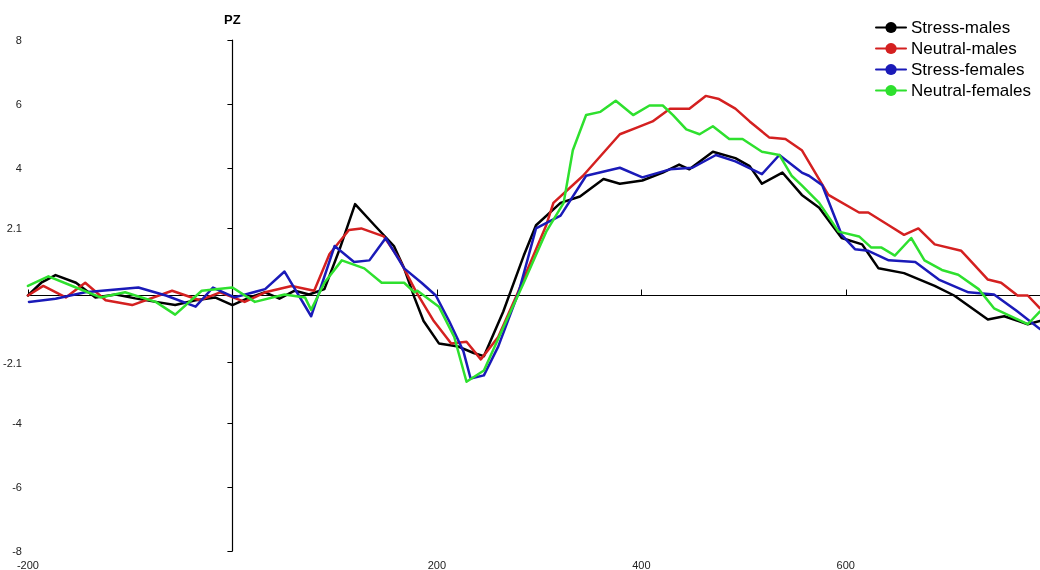 This screenshot has height=570, width=1040. I want to click on legend-label: Stress-females, so click(968, 69).